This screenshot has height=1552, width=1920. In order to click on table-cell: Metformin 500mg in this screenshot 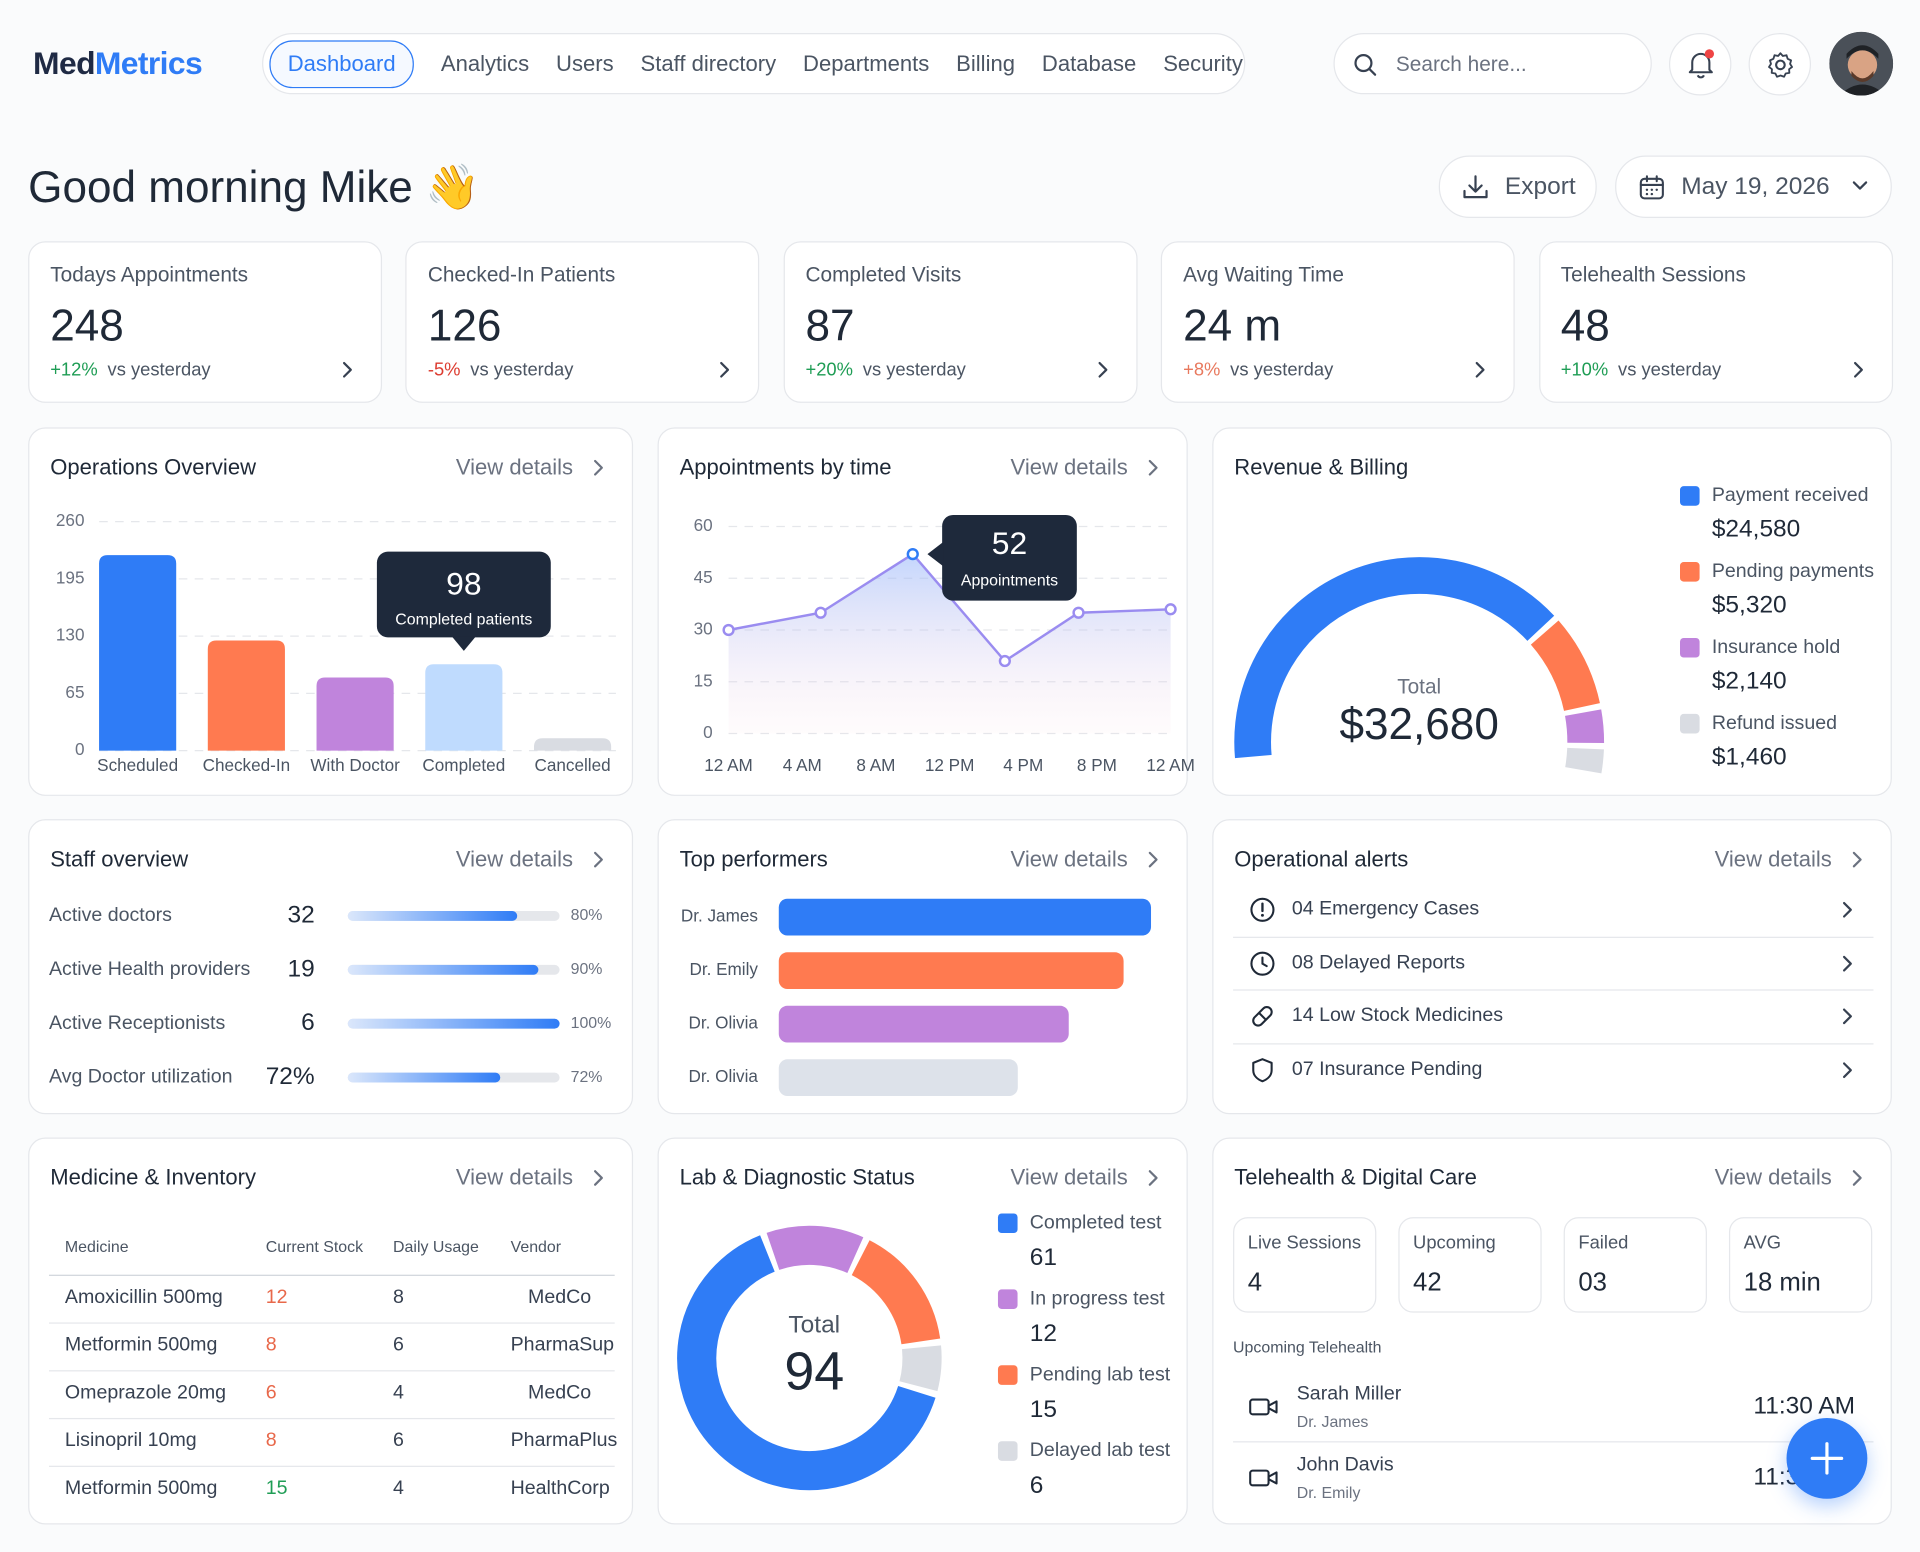, I will do `click(141, 1345)`.